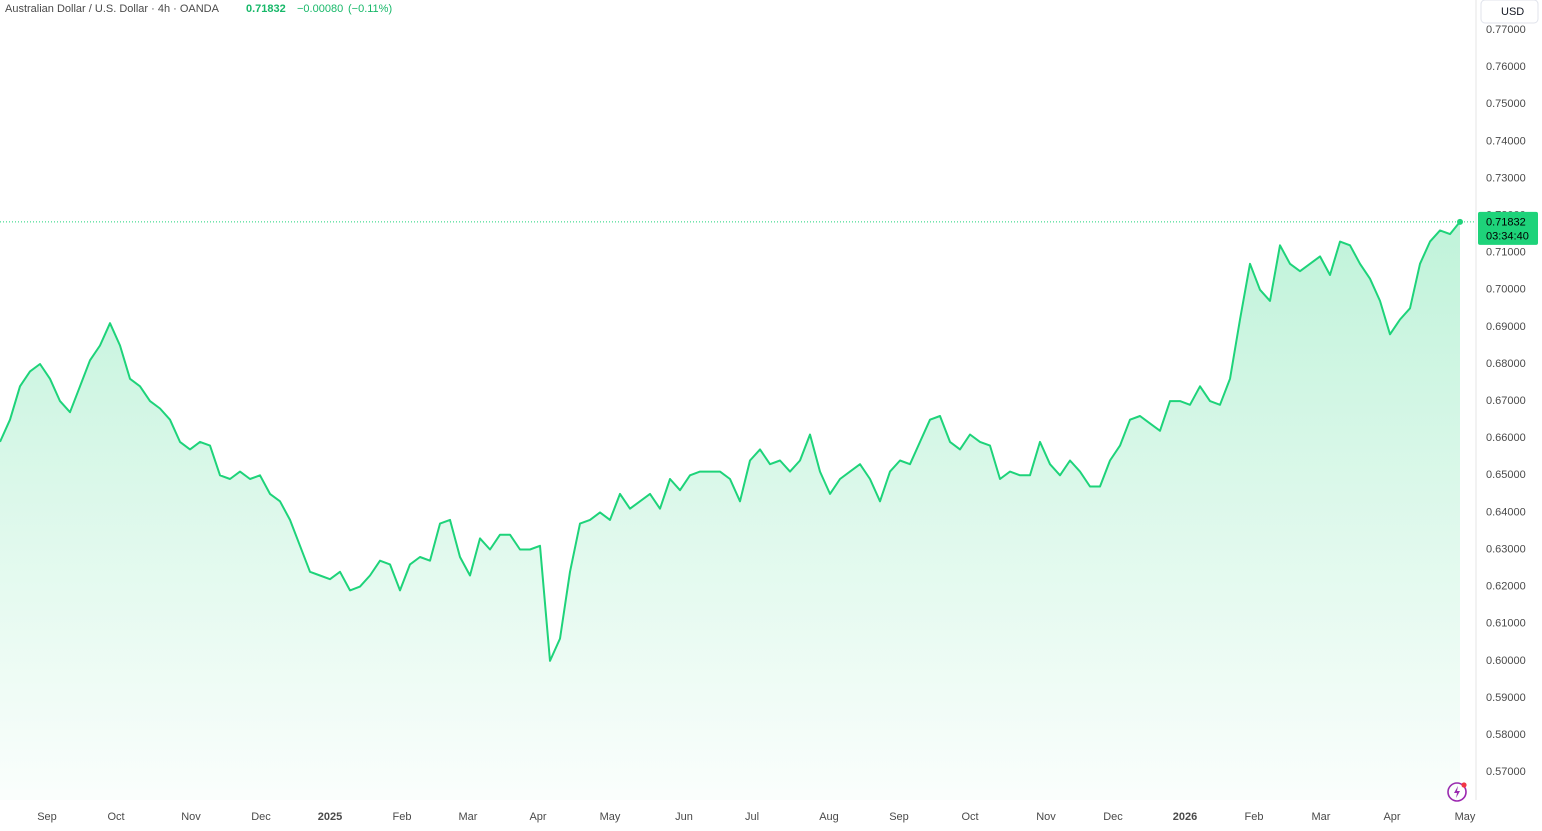 Image resolution: width=1542 pixels, height=831 pixels. I want to click on y-tick-label: 0.70000, so click(1506, 290).